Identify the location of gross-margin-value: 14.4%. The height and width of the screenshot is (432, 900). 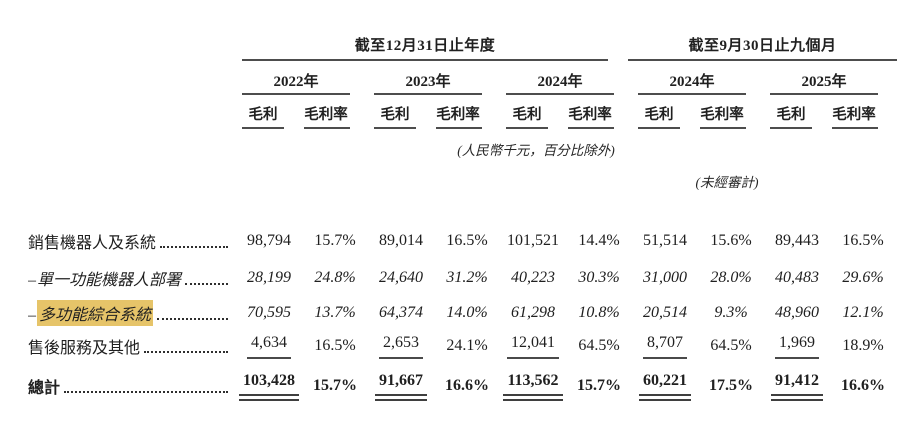
(599, 240).